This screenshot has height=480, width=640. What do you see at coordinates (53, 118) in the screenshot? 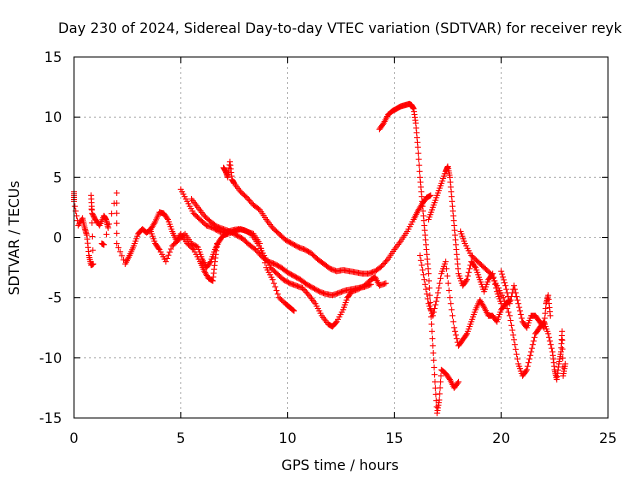
I see `y-tick-label: 10` at bounding box center [53, 118].